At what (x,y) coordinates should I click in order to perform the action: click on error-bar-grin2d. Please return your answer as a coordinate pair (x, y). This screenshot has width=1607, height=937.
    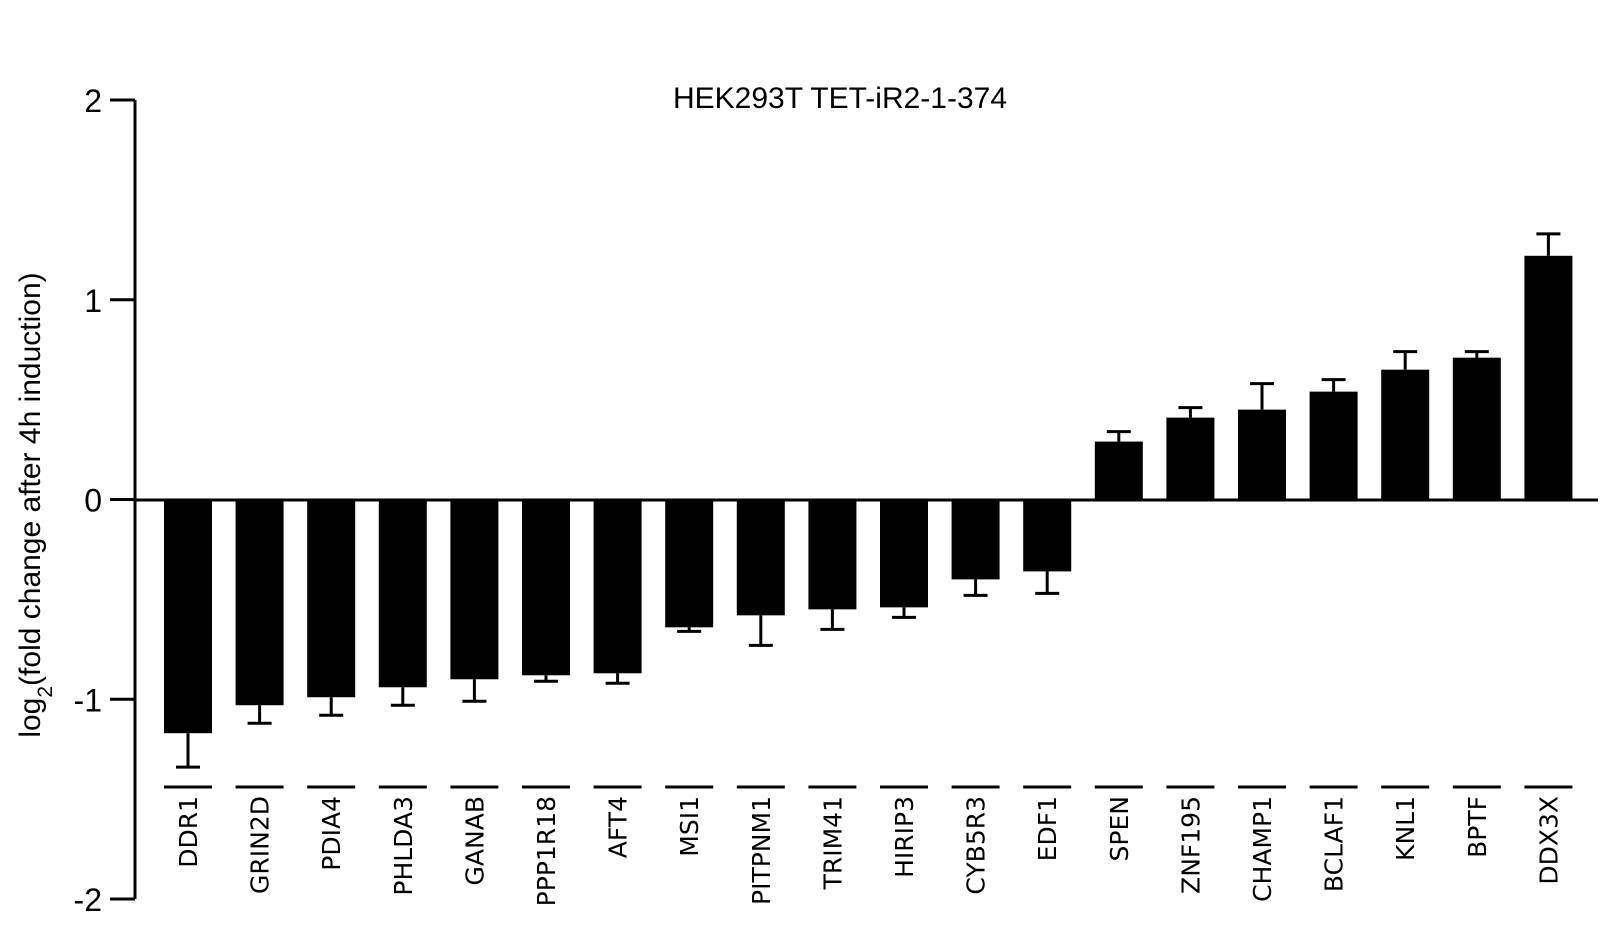
    Looking at the image, I should click on (259, 715).